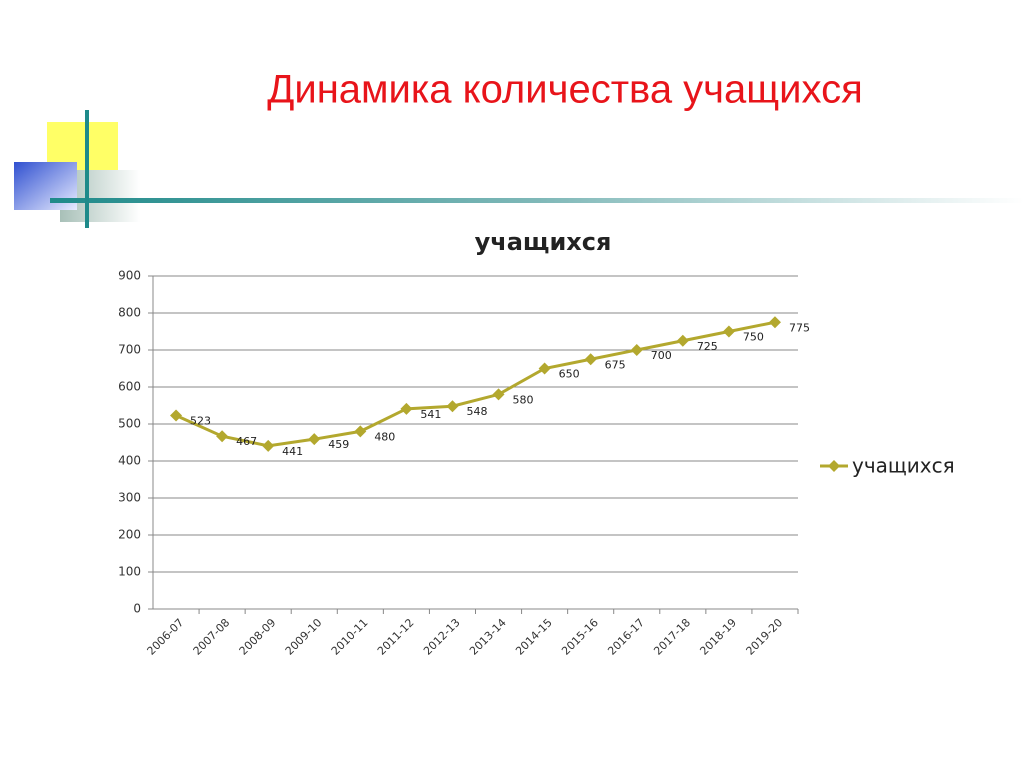 This screenshot has height=772, width=1024. What do you see at coordinates (129, 535) in the screenshot?
I see `y-tick-label: 200` at bounding box center [129, 535].